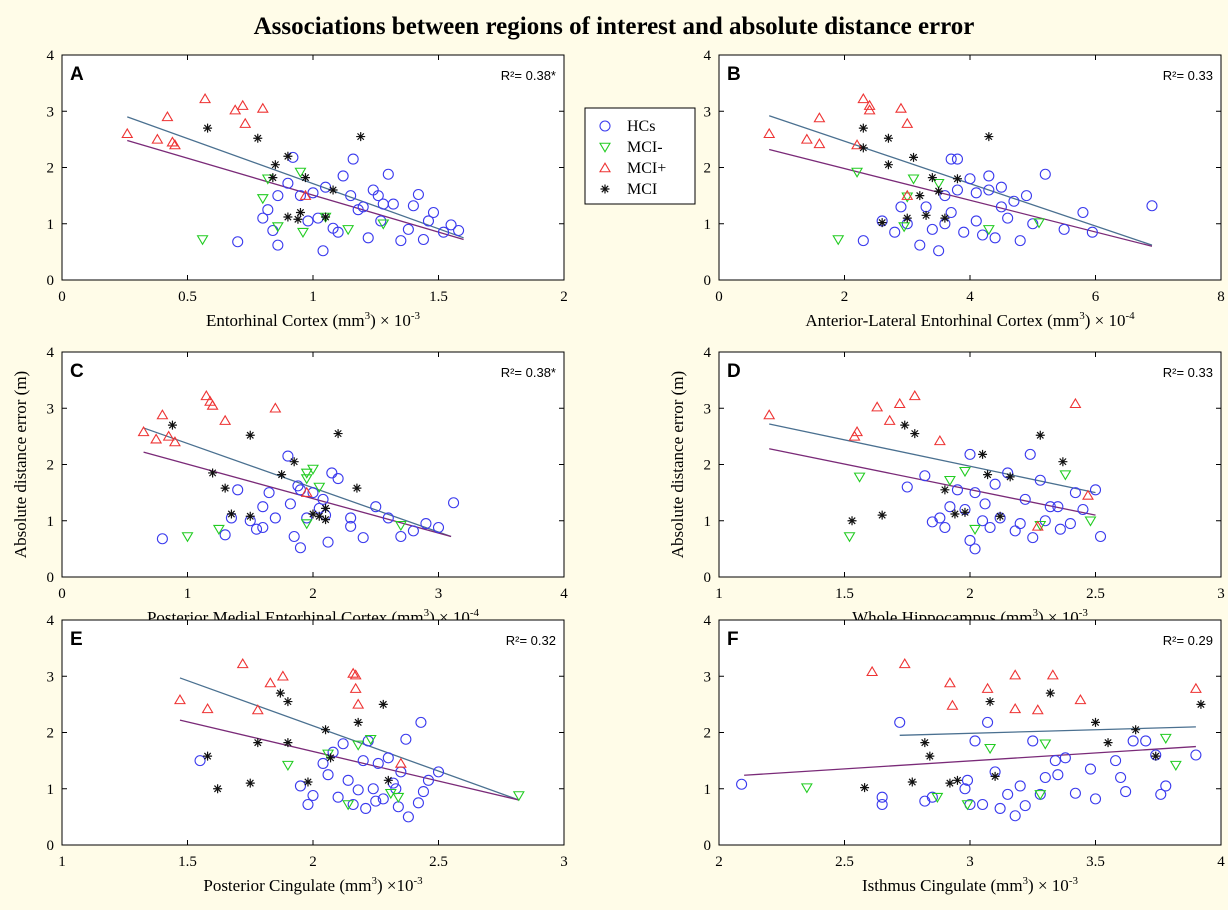  I want to click on y-tick-label: 4, so click(708, 621).